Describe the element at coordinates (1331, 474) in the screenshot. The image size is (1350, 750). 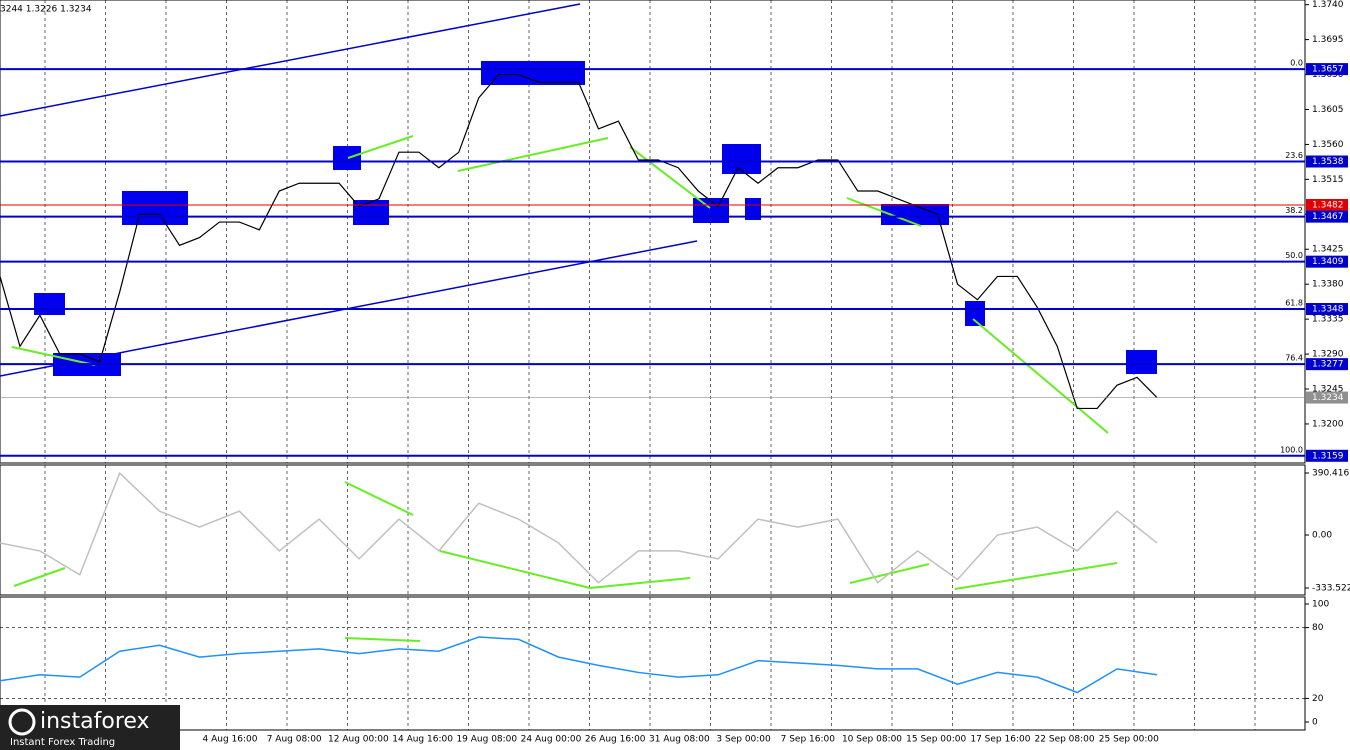
I see `y-tick-label: 390.4163` at that location.